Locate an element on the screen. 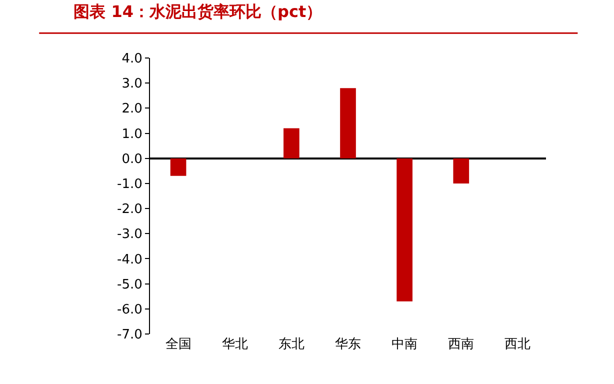 The width and height of the screenshot is (614, 384). y-tick-label: -1.0 is located at coordinates (129, 184).